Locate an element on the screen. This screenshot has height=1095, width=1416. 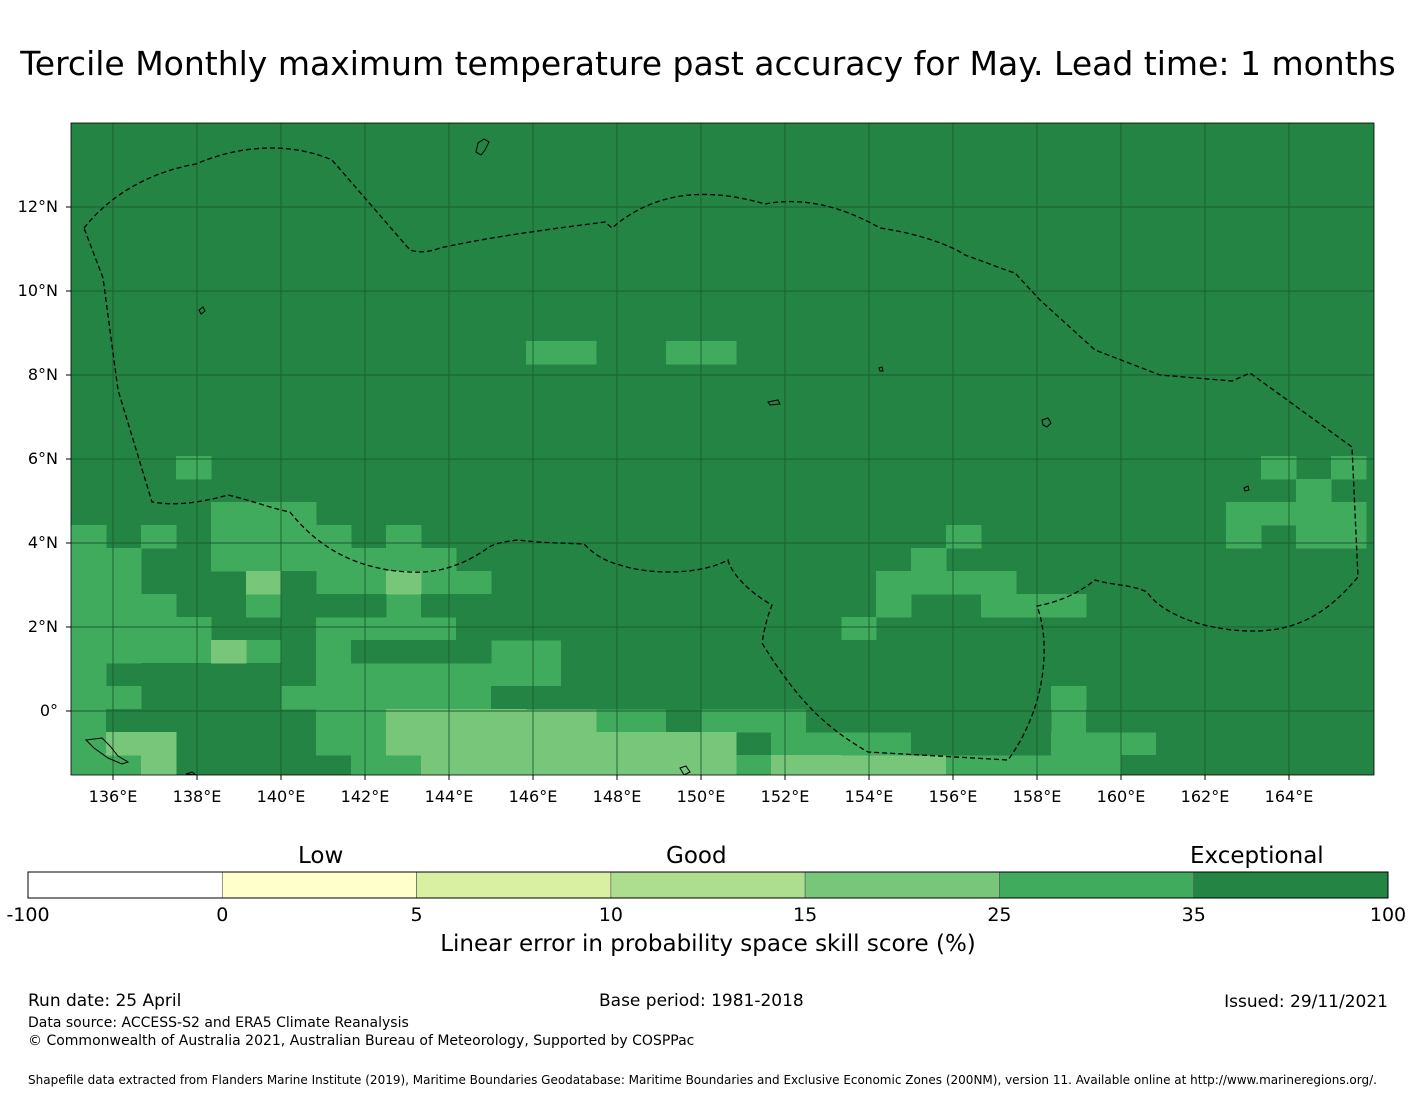
colorbar-bins is located at coordinates (708, 885).